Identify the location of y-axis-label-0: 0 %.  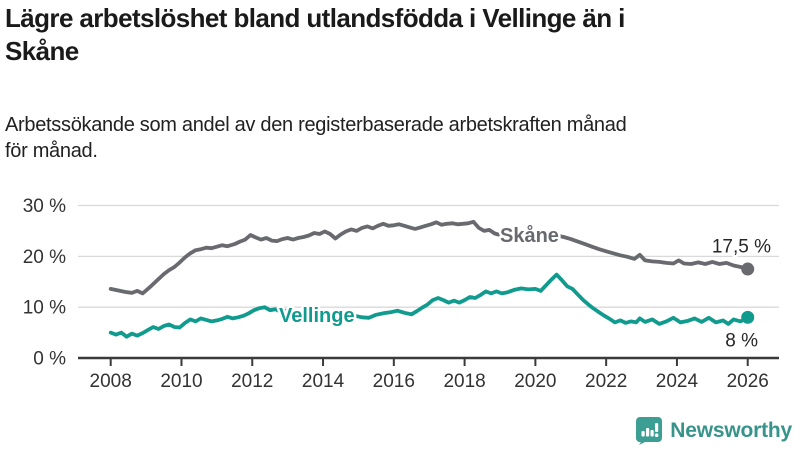
(49, 359).